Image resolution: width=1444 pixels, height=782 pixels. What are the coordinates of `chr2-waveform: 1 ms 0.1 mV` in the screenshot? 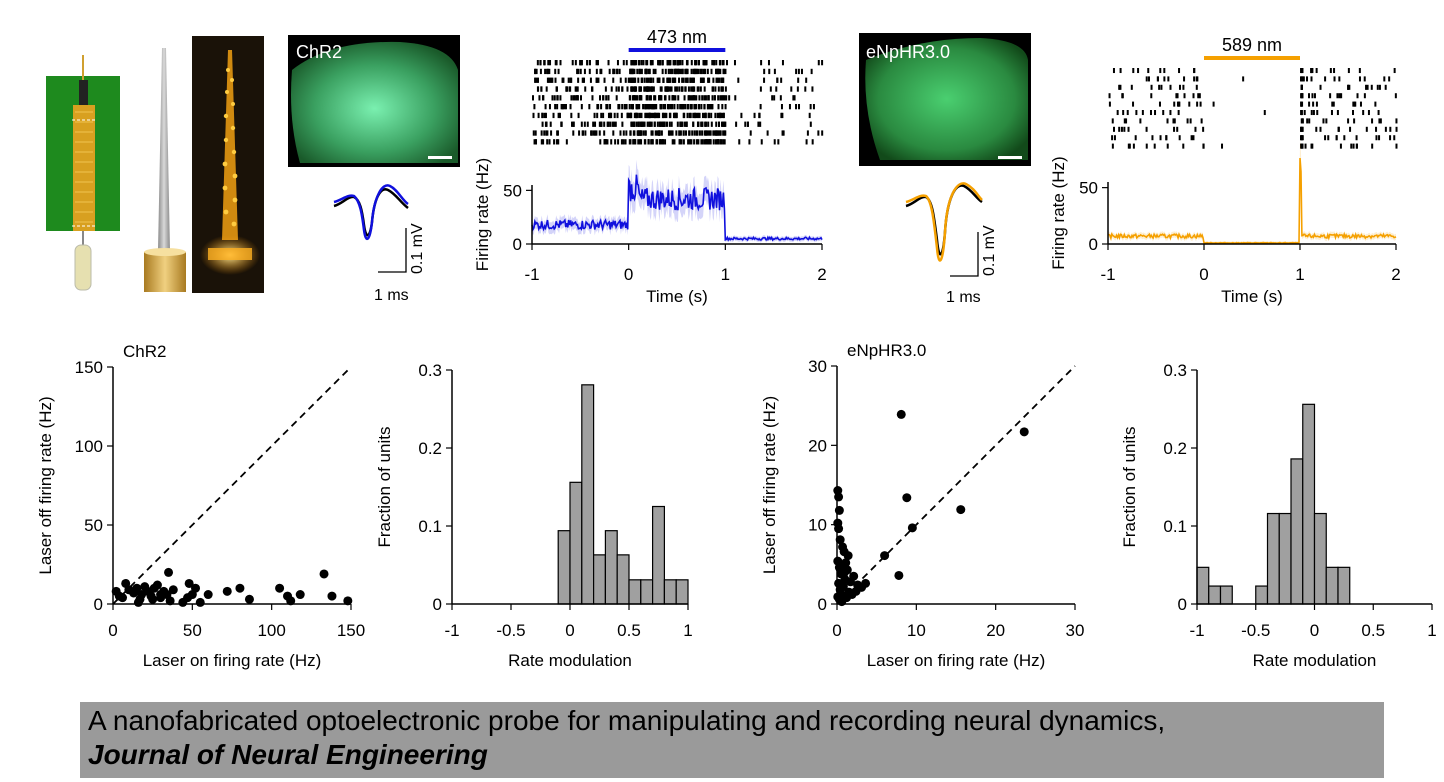 It's located at (379, 244).